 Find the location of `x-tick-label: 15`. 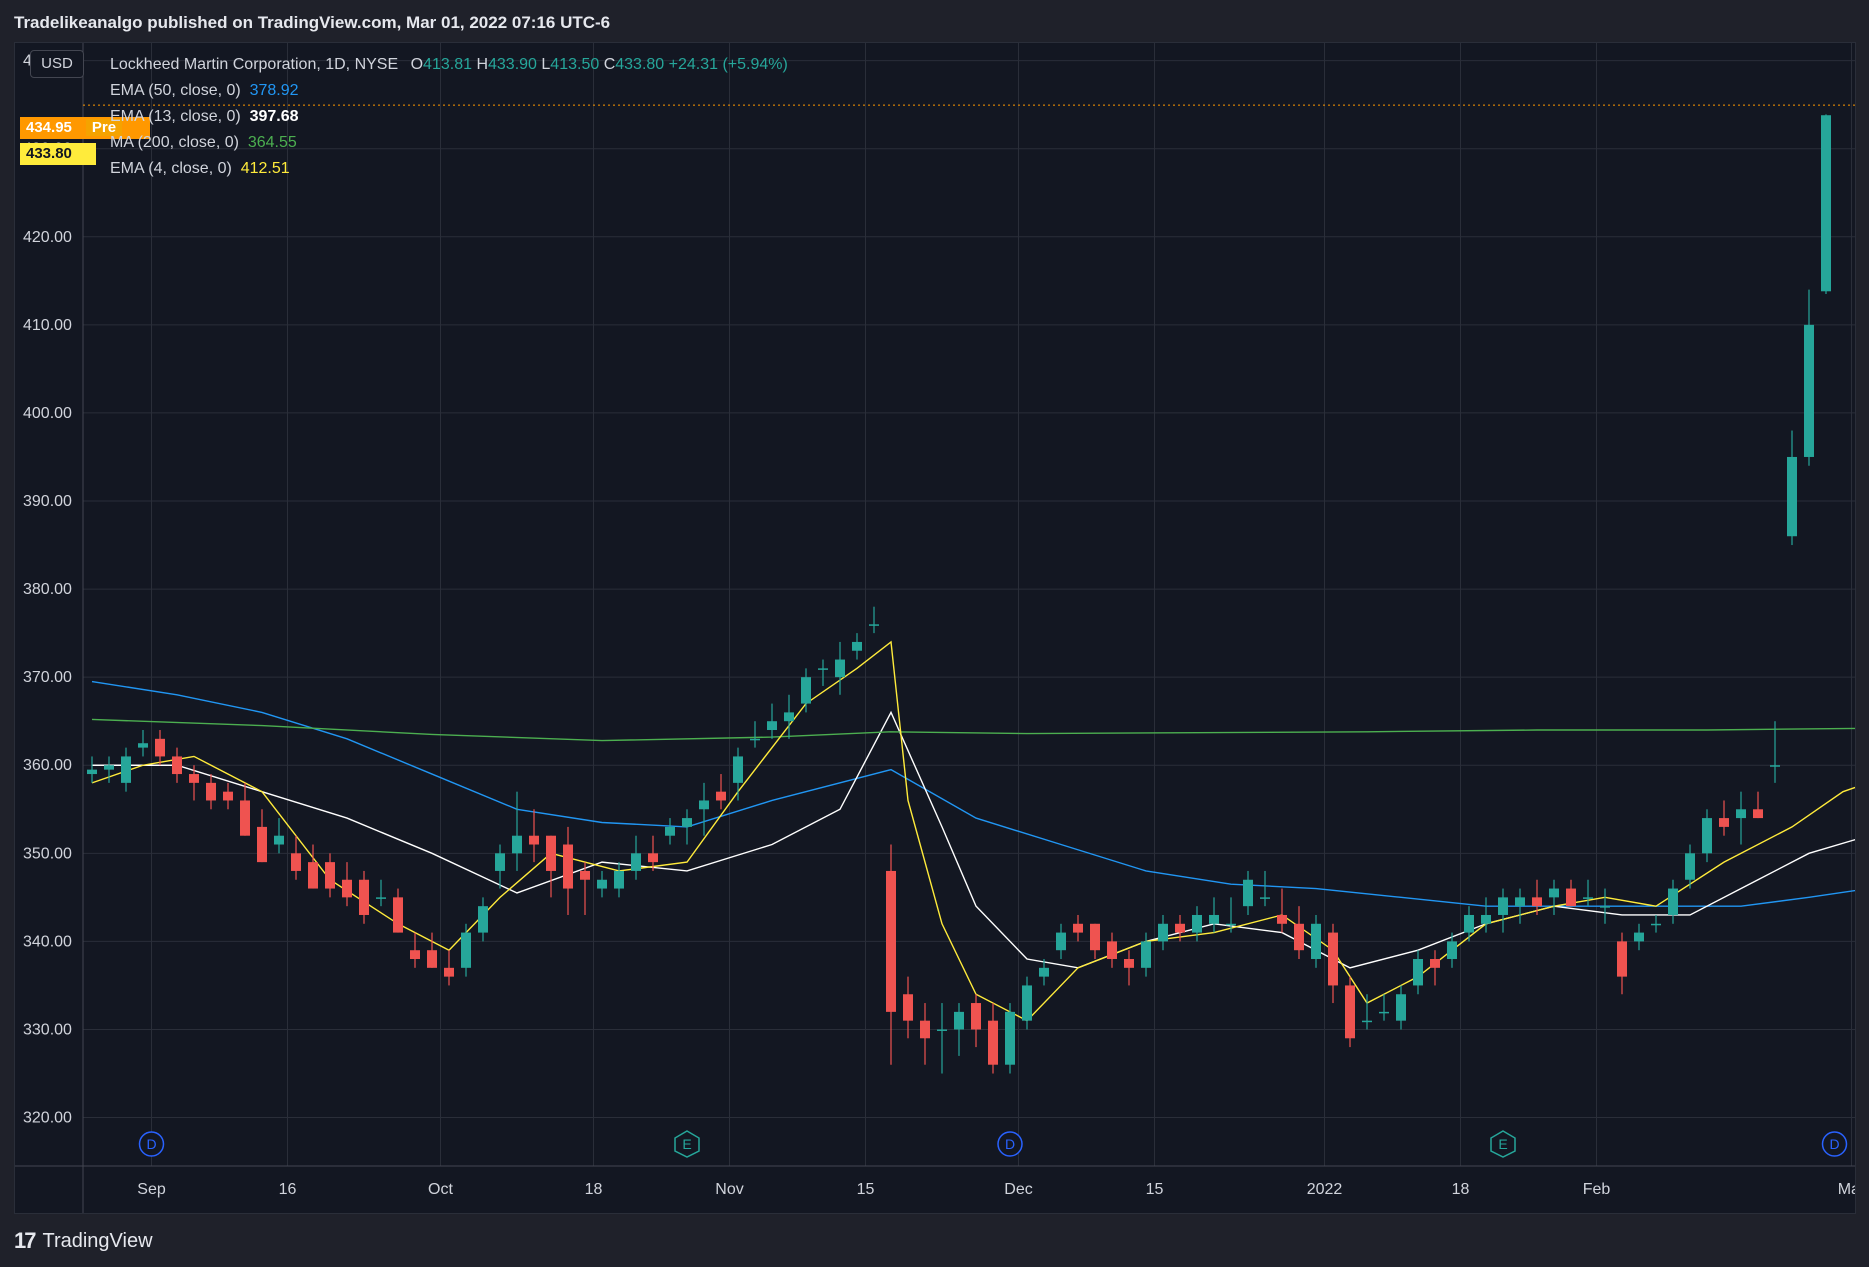

x-tick-label: 15 is located at coordinates (1155, 1189).